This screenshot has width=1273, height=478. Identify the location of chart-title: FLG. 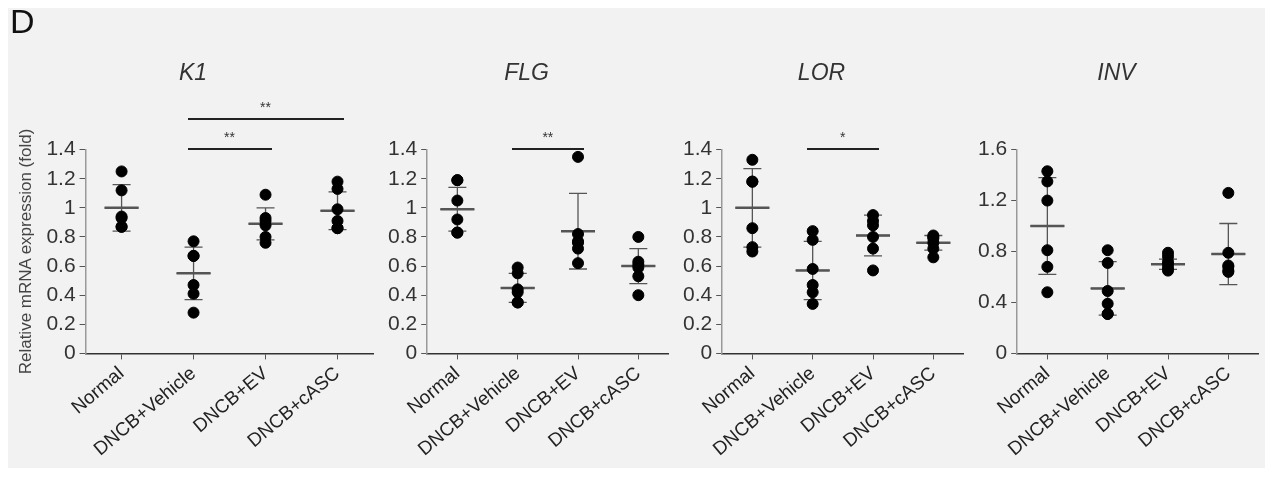
(526, 72).